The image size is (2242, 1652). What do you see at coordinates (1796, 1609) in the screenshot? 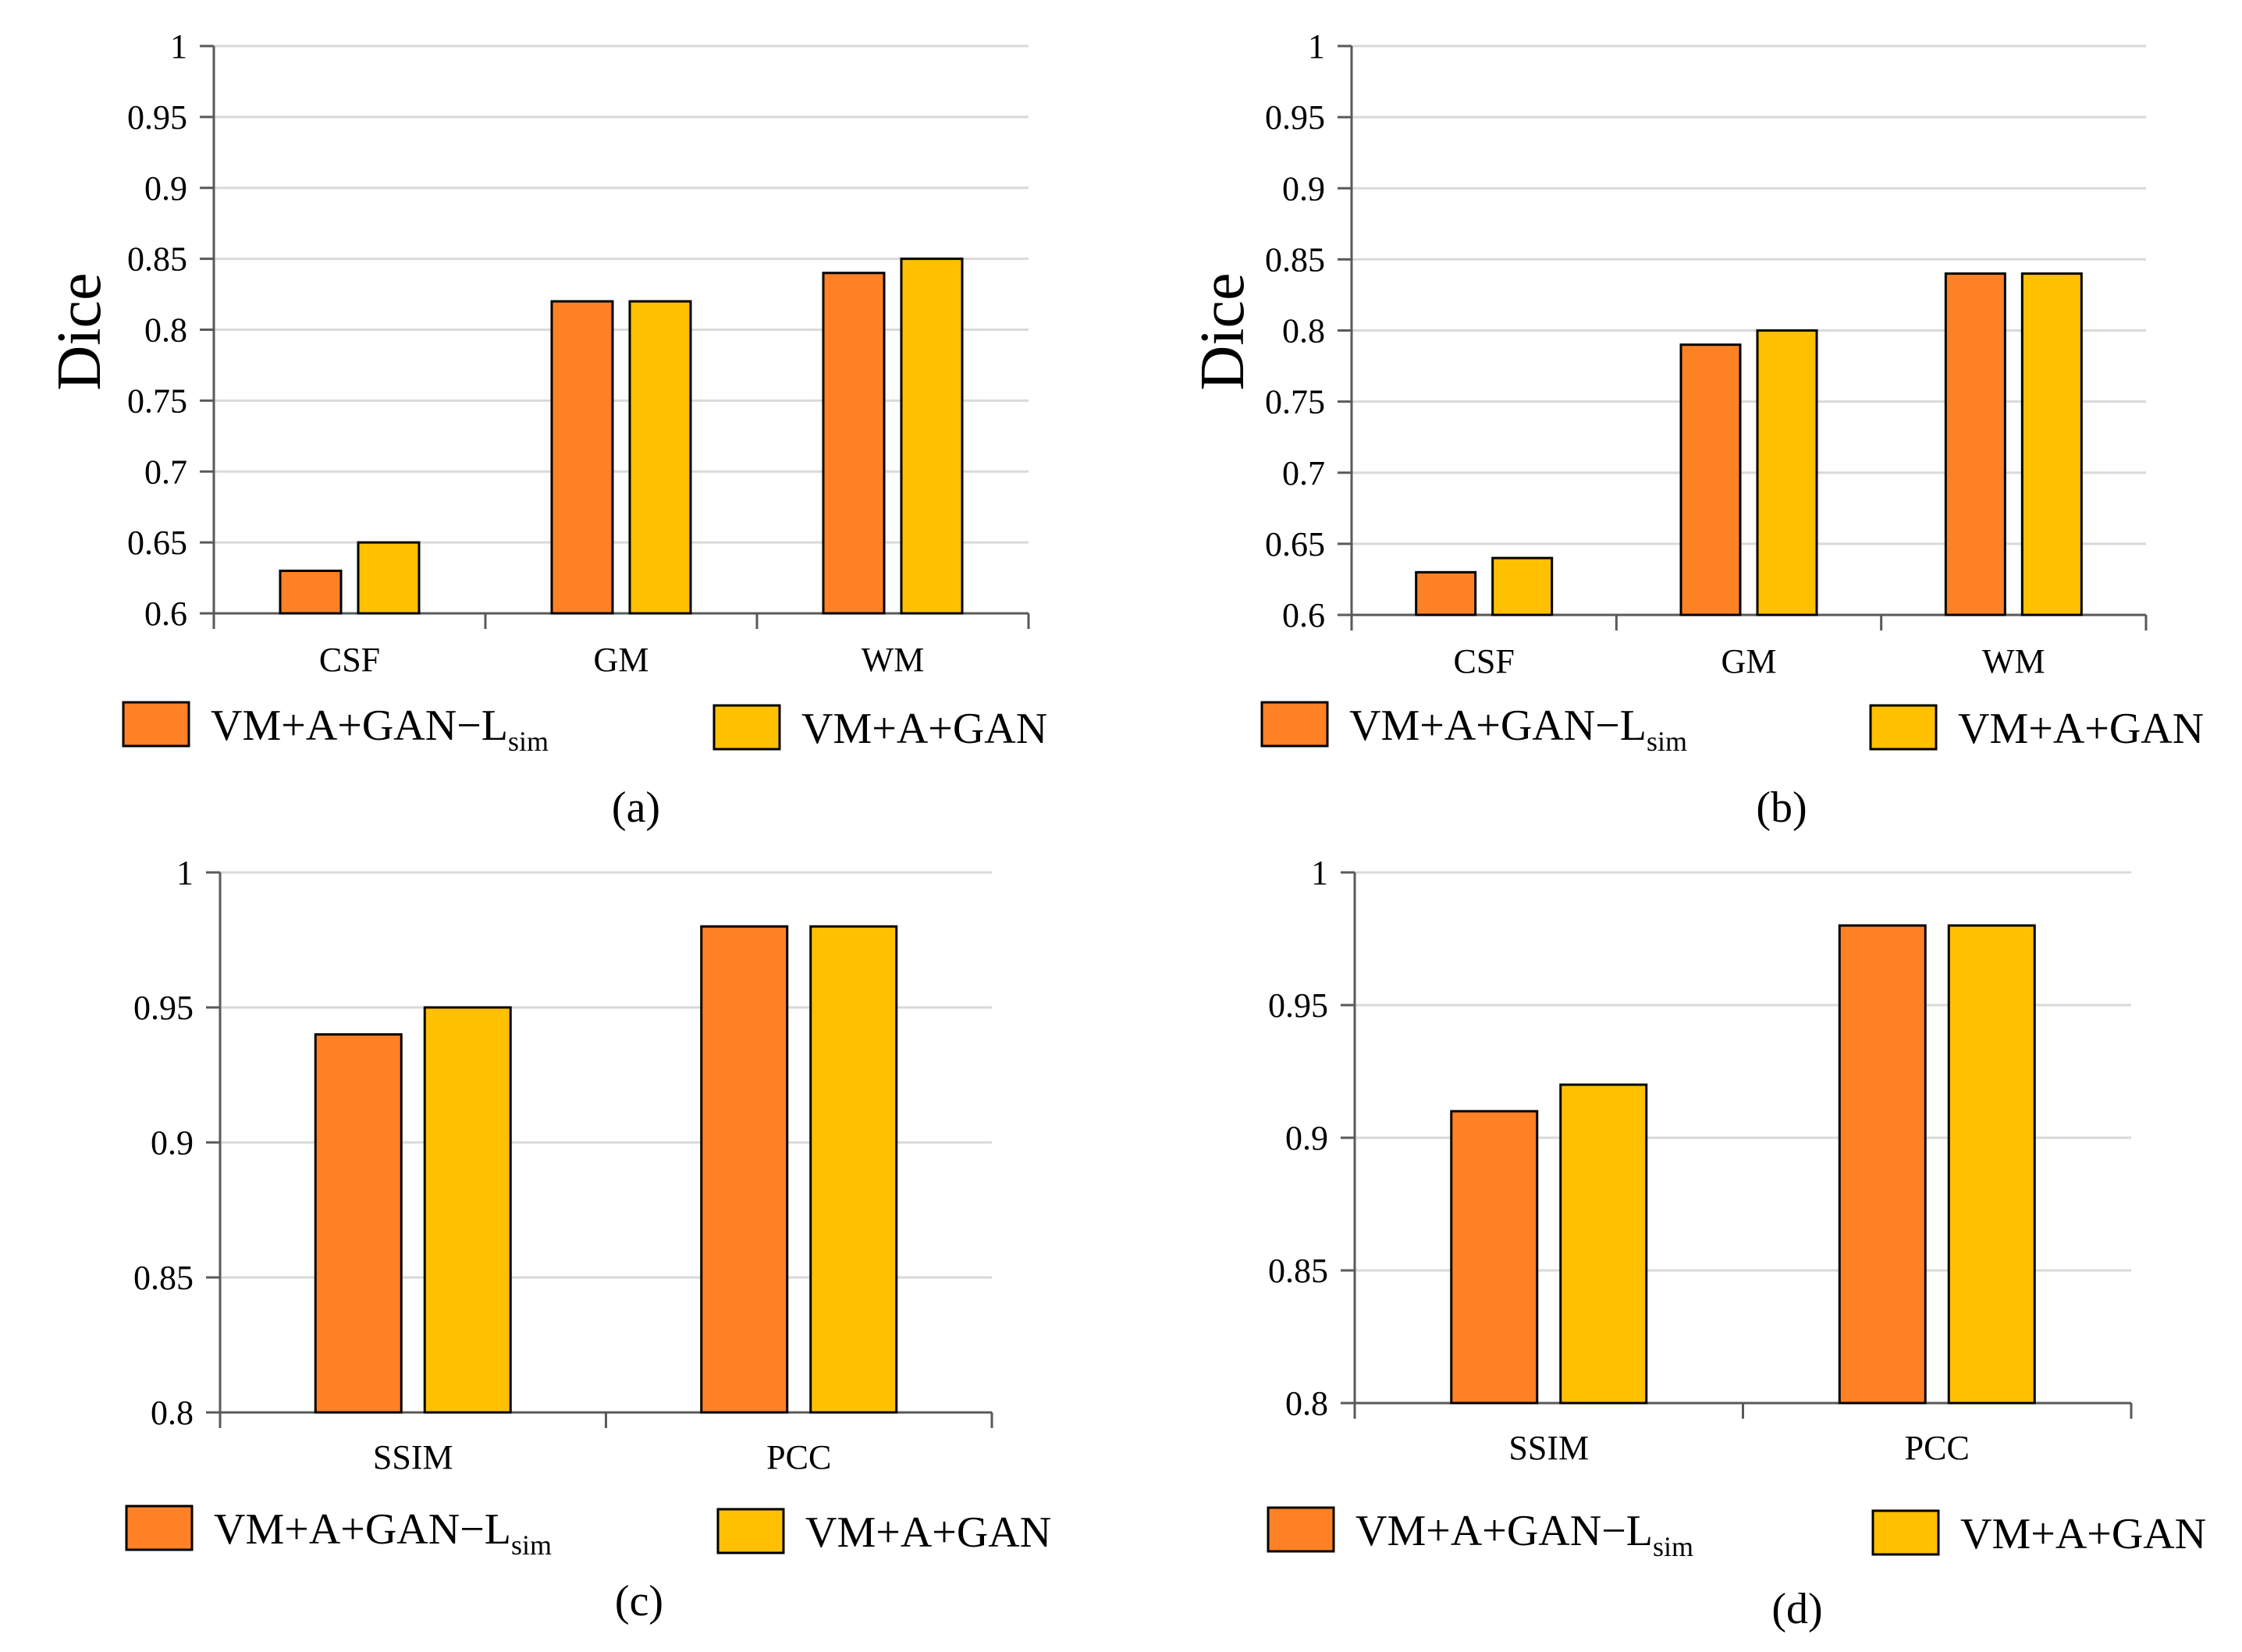
I see `panel-caption: (d)` at bounding box center [1796, 1609].